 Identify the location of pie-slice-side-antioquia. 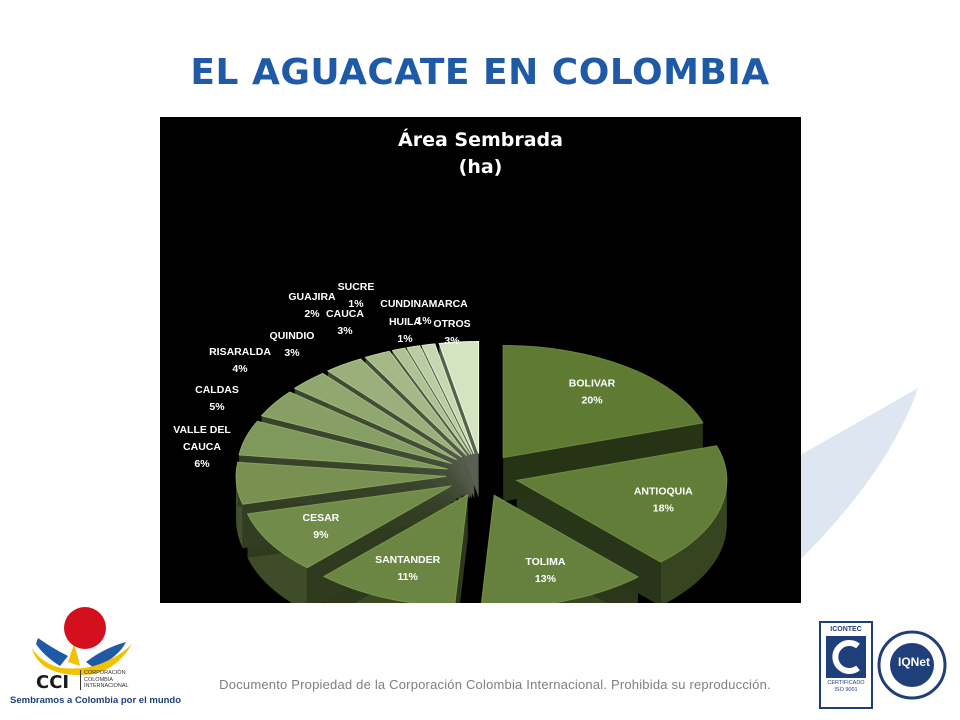
(693, 541).